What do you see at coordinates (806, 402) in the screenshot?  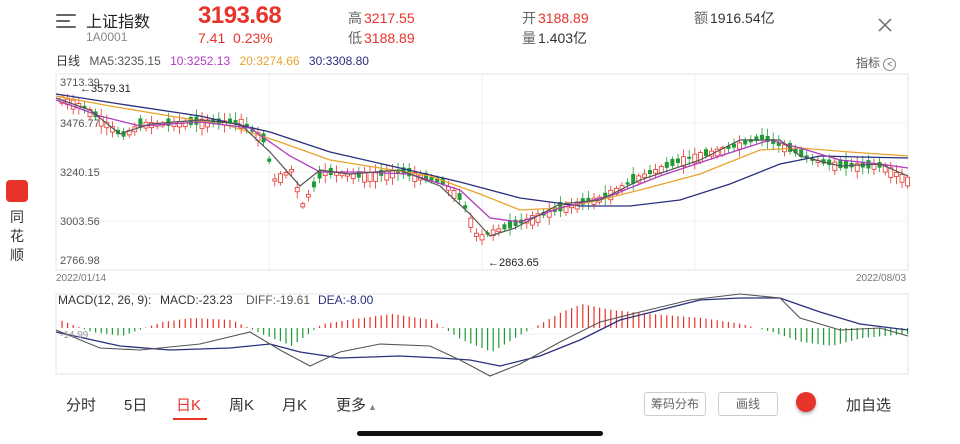 I see `record-dot-icon` at bounding box center [806, 402].